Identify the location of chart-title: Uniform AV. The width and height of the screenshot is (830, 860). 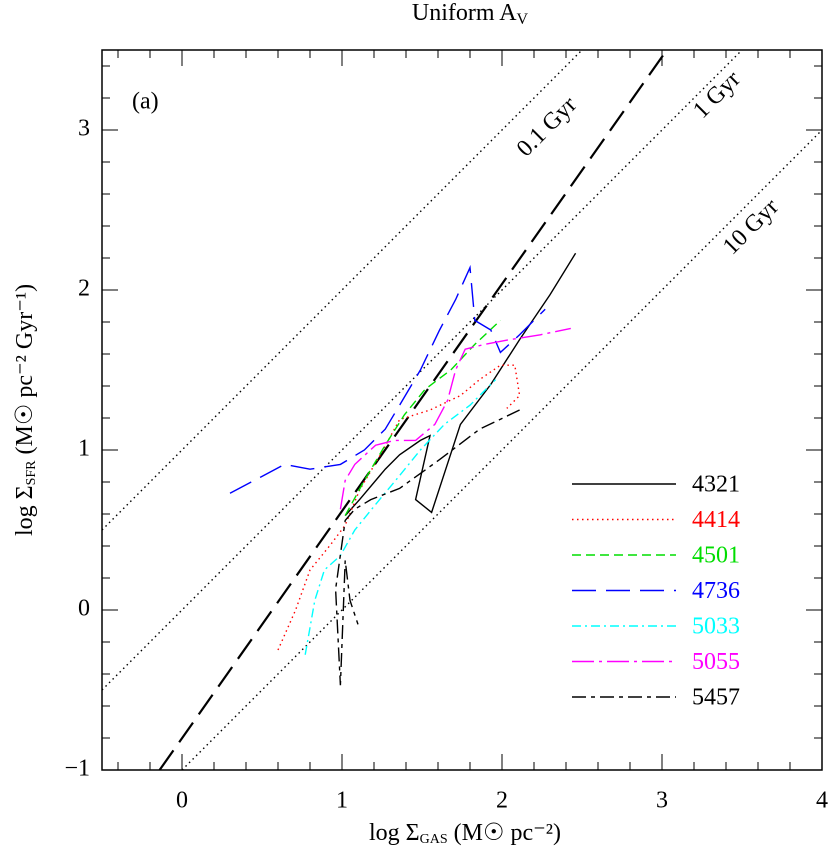
(470, 14).